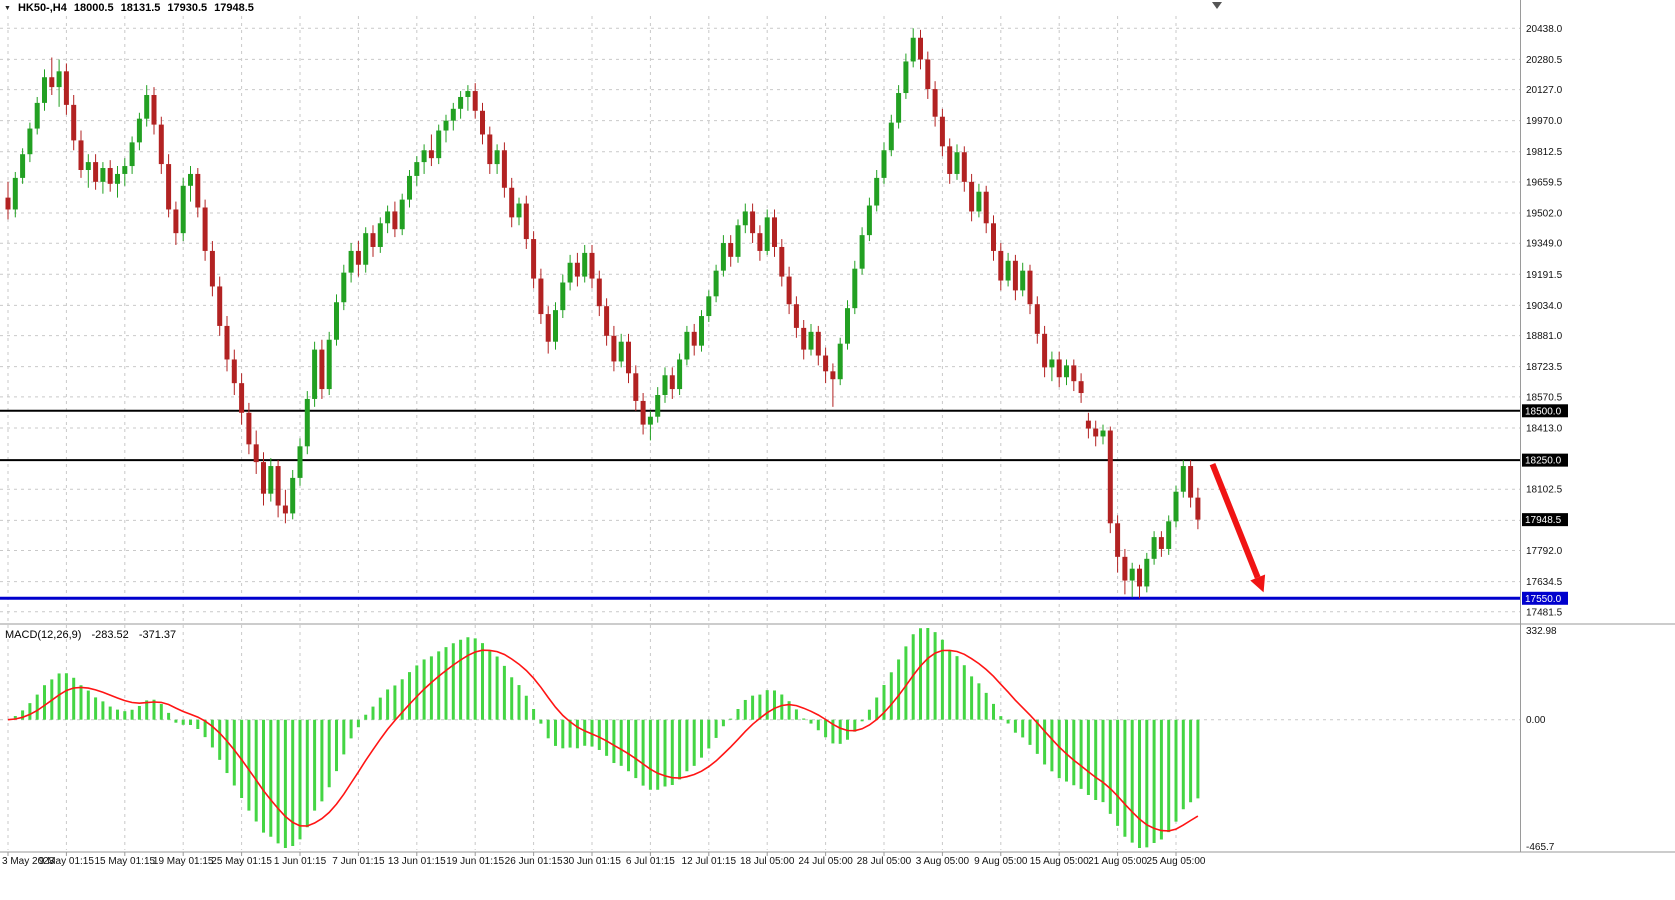  I want to click on svg-text: 9 May 01:15, so click(66, 861).